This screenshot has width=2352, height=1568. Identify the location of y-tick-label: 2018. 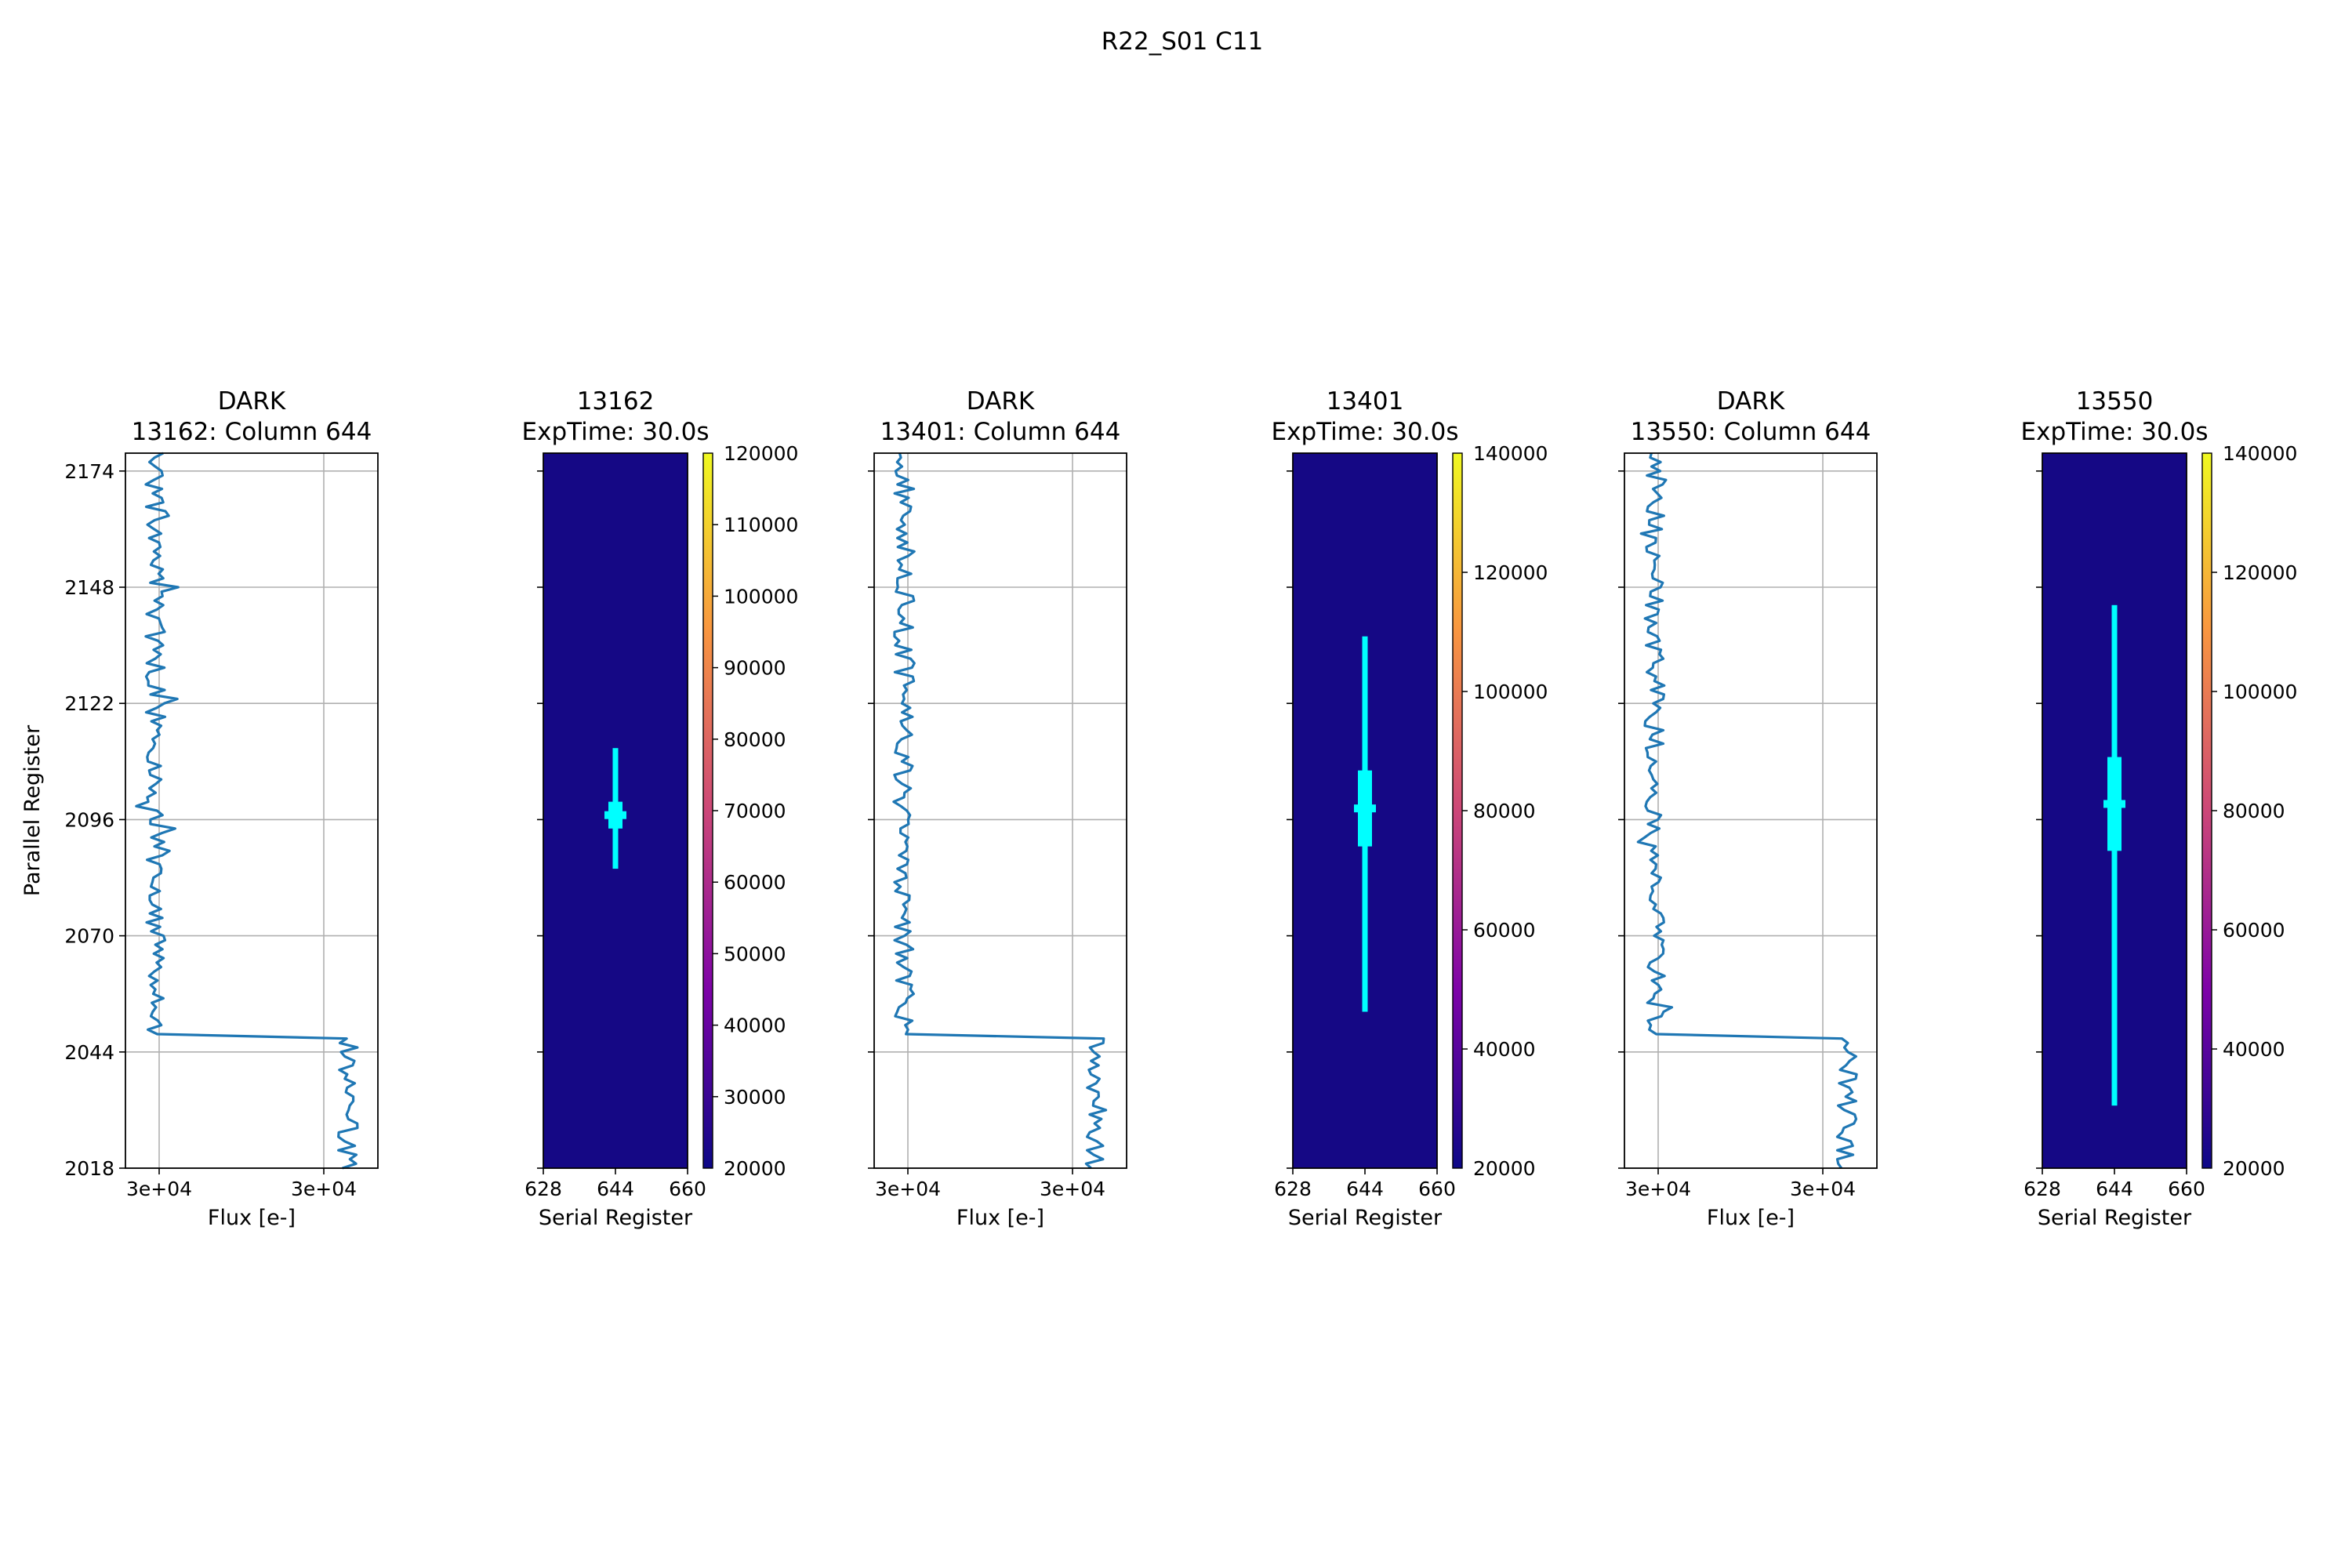
(89, 1168).